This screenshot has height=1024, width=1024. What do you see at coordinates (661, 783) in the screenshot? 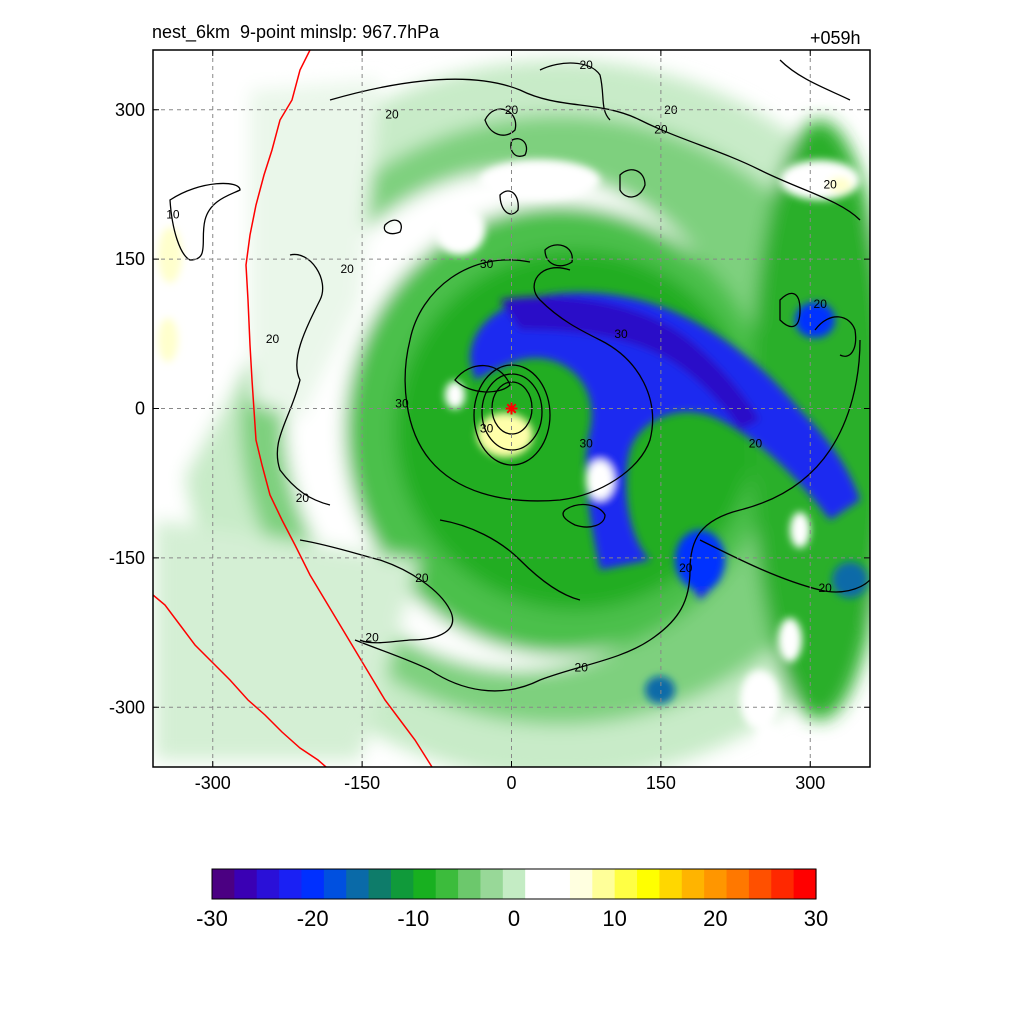
I see `x-tick-label: 150` at bounding box center [661, 783].